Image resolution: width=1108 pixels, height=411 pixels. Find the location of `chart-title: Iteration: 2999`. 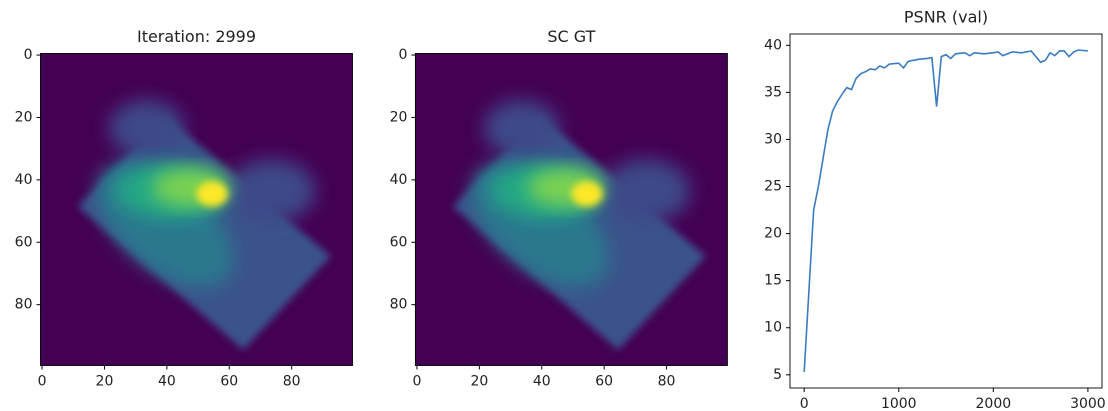

chart-title: Iteration: 2999 is located at coordinates (196, 36).